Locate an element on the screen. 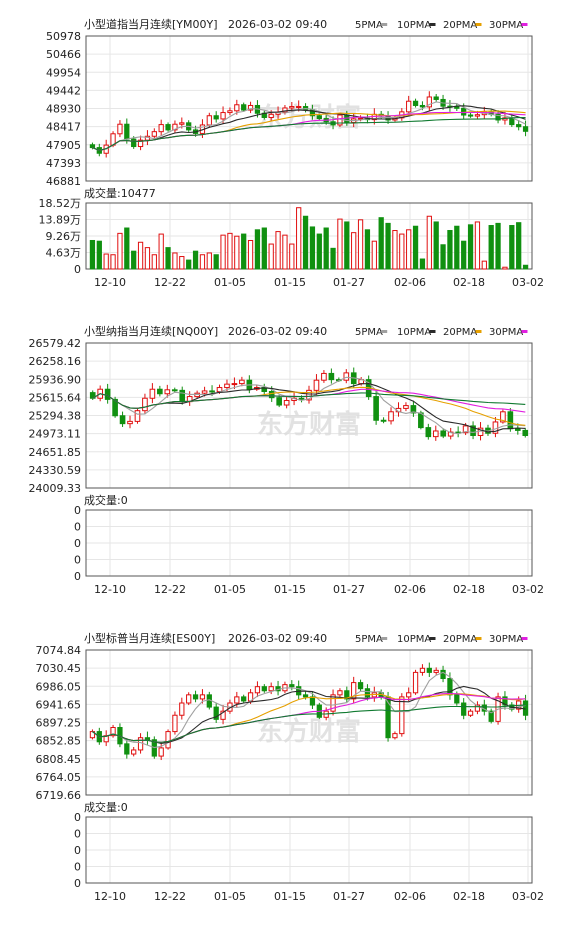 The image size is (567, 943). chart-datetime: 2026-03-02 09:40 is located at coordinates (277, 638).